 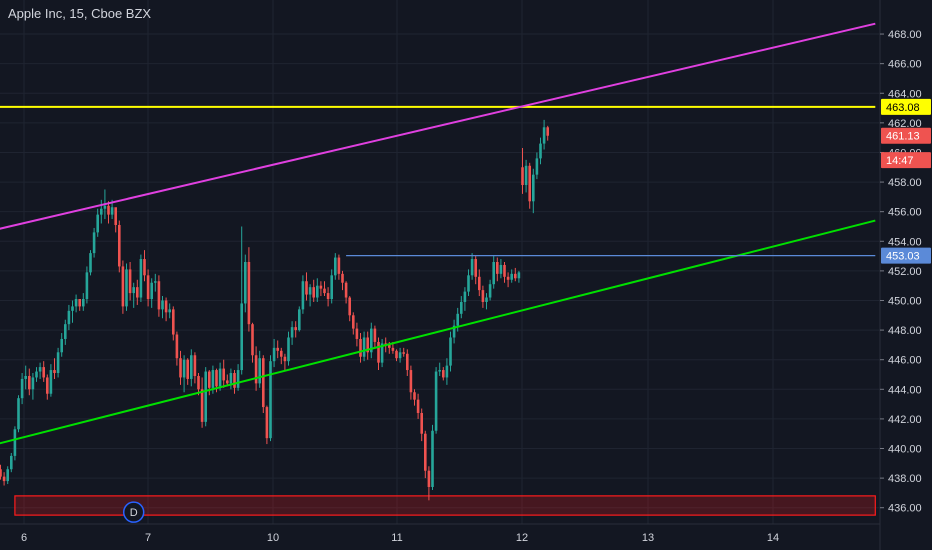 What do you see at coordinates (906, 135) in the screenshot?
I see `price-label: 461.13` at bounding box center [906, 135].